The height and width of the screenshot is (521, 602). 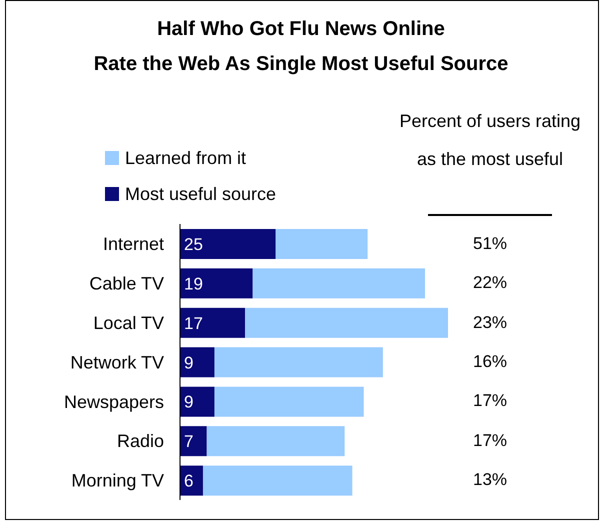 What do you see at coordinates (490, 323) in the screenshot?
I see `text: 23%` at bounding box center [490, 323].